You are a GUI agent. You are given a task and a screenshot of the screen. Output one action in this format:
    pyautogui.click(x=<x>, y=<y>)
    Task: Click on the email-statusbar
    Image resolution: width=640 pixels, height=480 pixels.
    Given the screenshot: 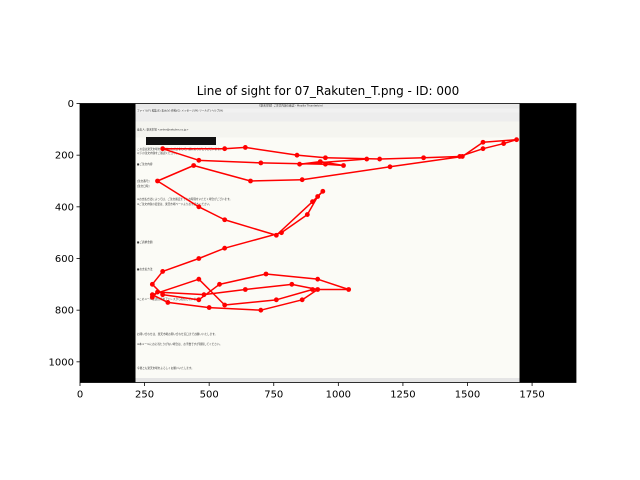 What is the action you would take?
    pyautogui.click(x=327, y=380)
    